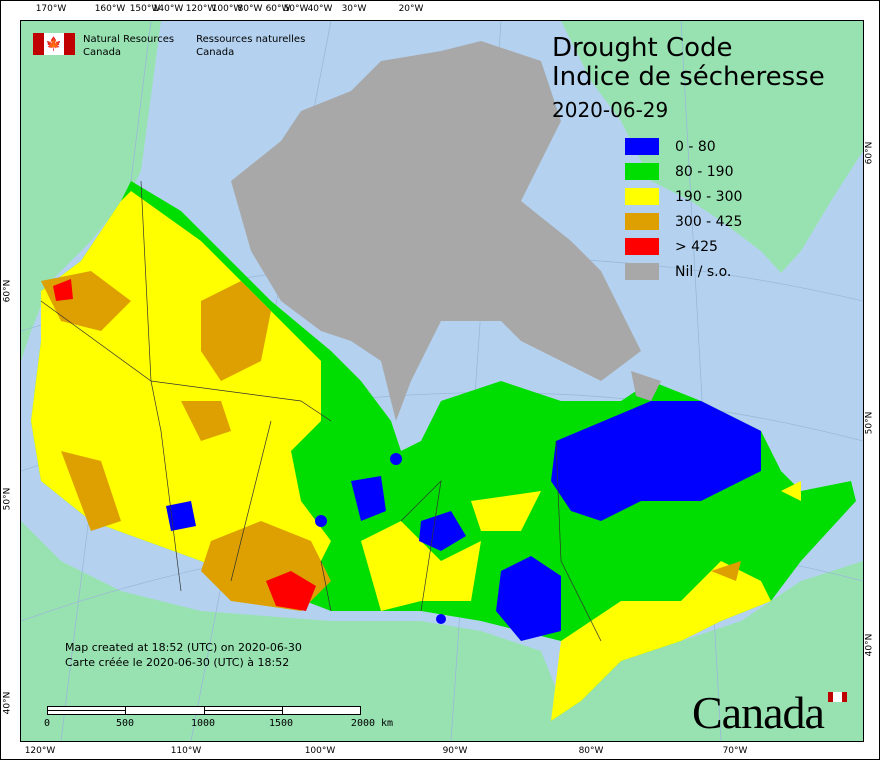  Describe the element at coordinates (203, 723) in the screenshot. I see `scale-label: 1000` at that location.